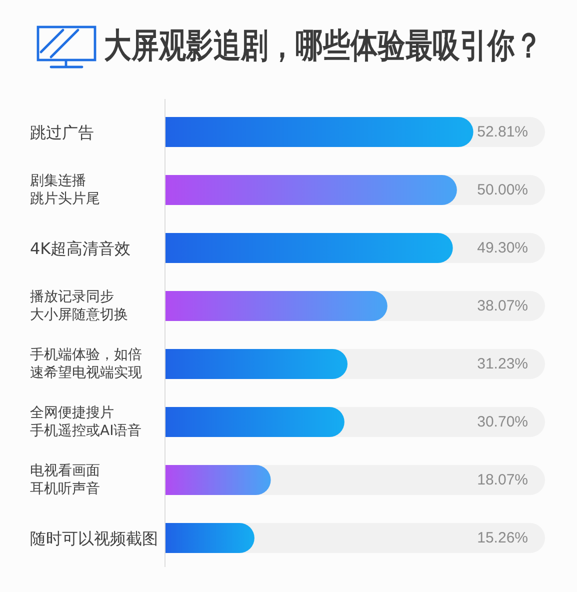  I want to click on data-label: 15.26%, so click(502, 538).